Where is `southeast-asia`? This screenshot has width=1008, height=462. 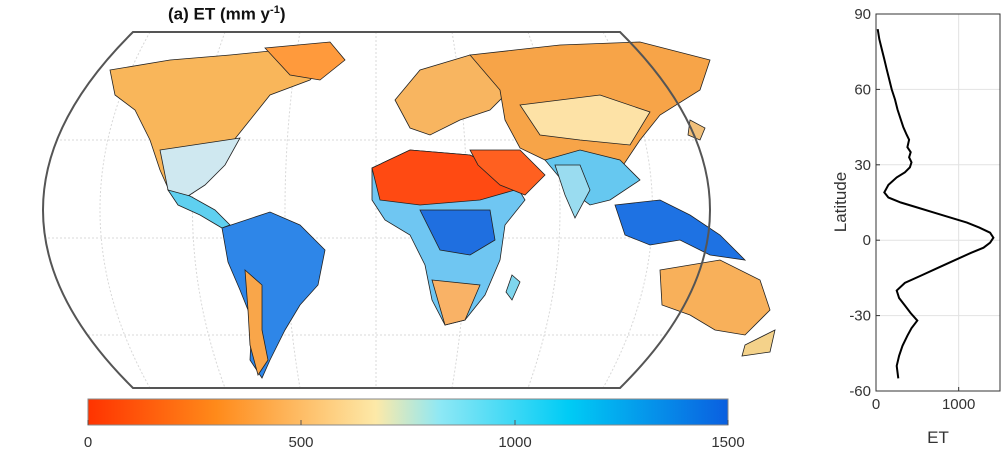
southeast-asia is located at coordinates (680, 230).